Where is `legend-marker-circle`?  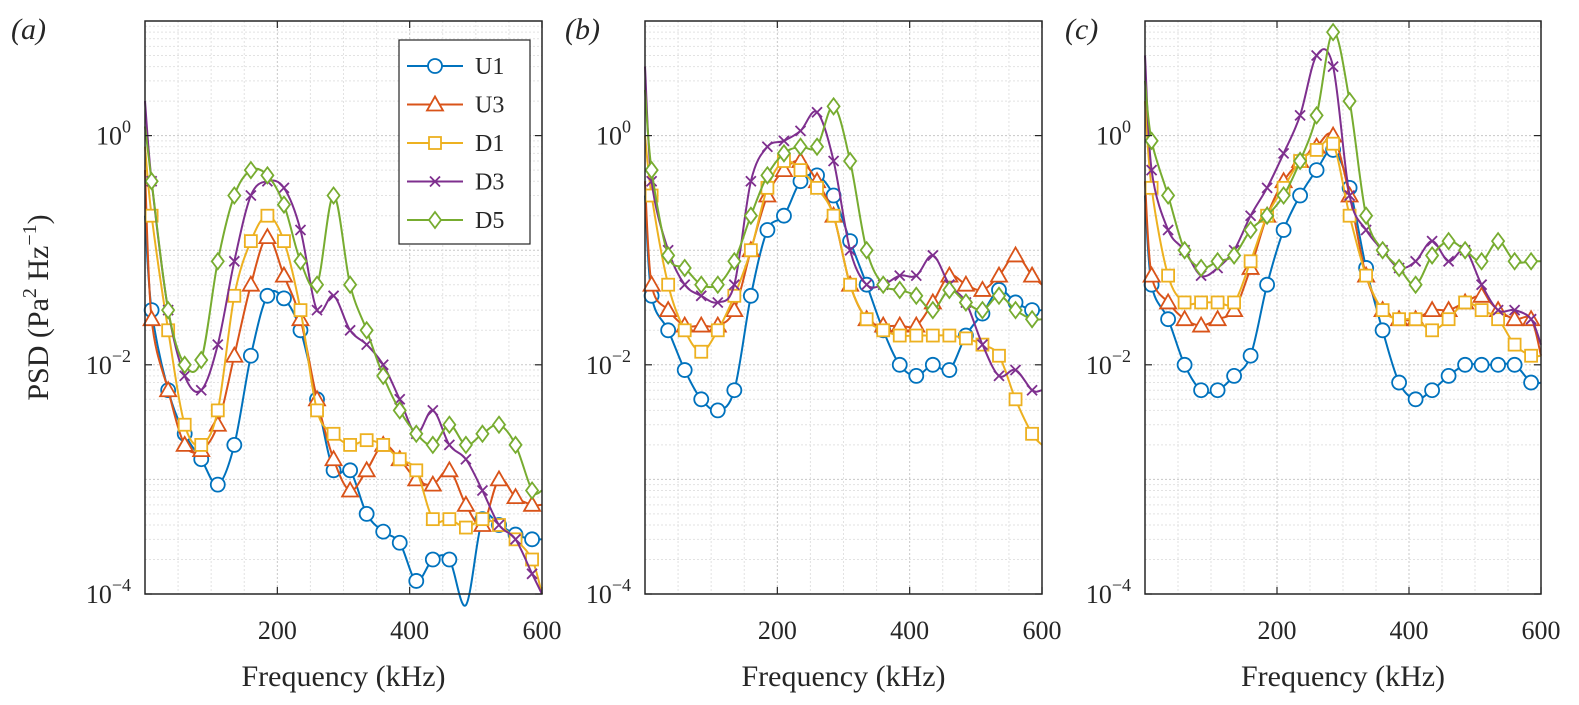
legend-marker-circle is located at coordinates (435, 66).